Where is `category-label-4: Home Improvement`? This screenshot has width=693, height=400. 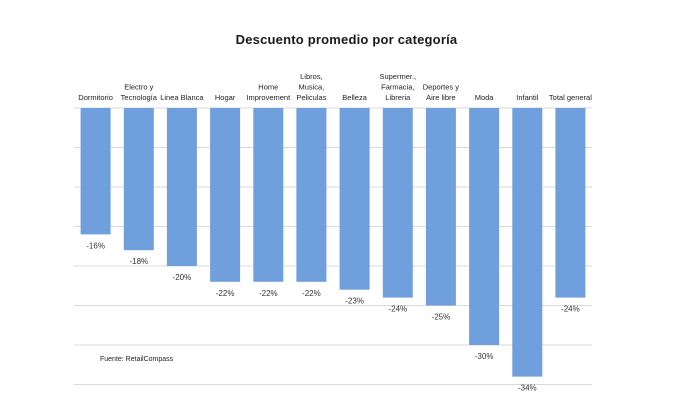
category-label-4: Home Improvement is located at coordinates (268, 93).